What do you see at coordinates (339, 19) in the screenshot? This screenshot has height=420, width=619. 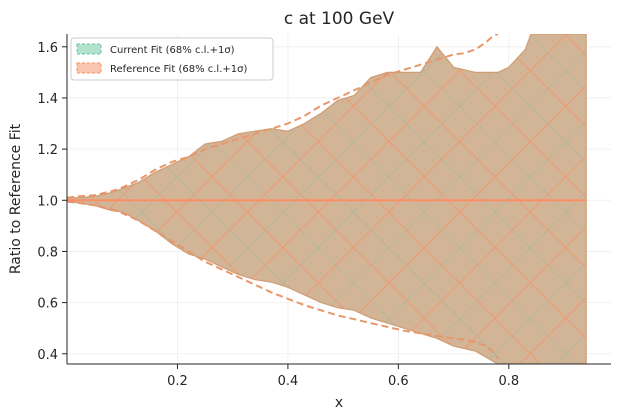 I see `chart-title: c at 100 GeV` at bounding box center [339, 19].